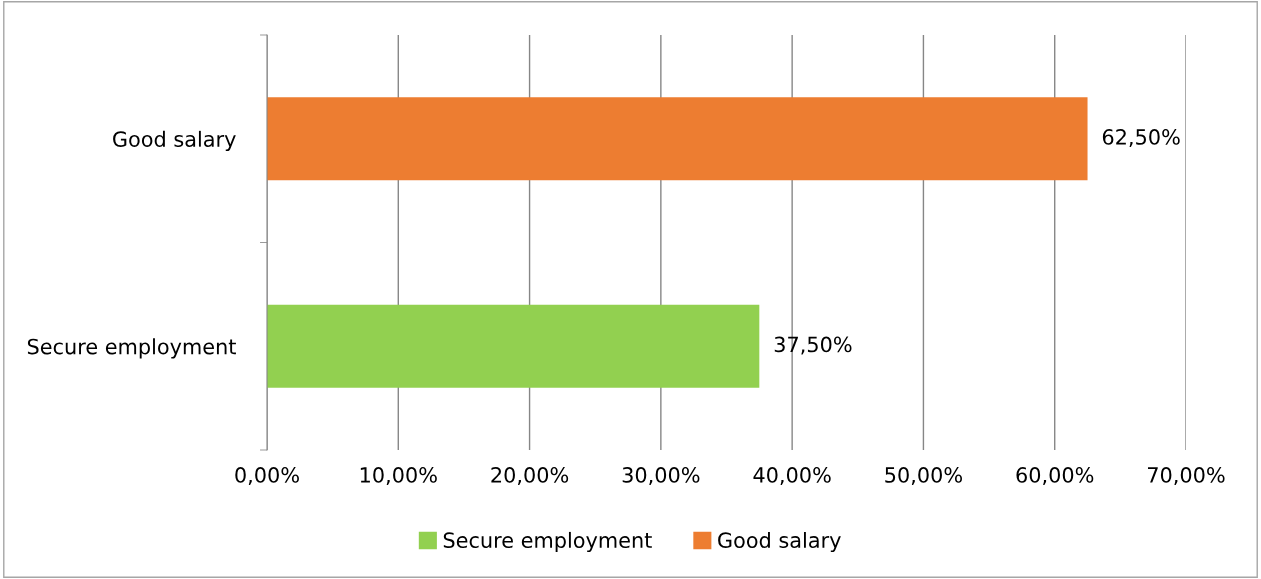 The image size is (1261, 579). I want to click on data-label: 62,50%, so click(1141, 138).